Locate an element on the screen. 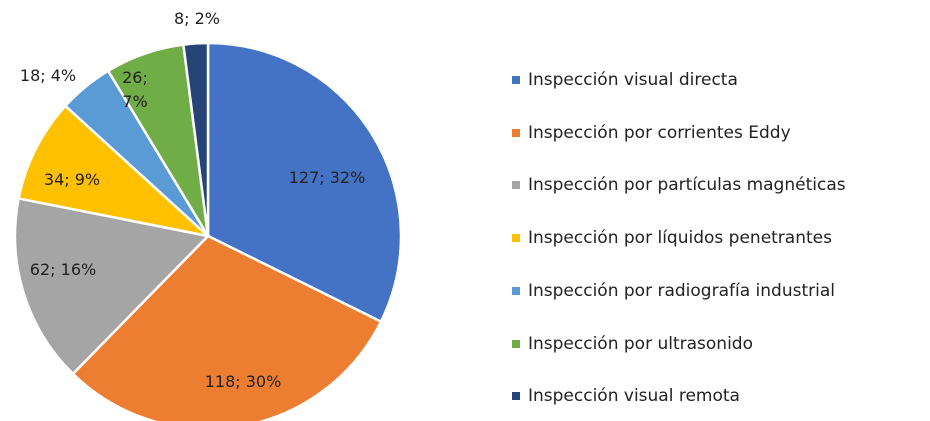  data-label: 127; 32% is located at coordinates (327, 177).